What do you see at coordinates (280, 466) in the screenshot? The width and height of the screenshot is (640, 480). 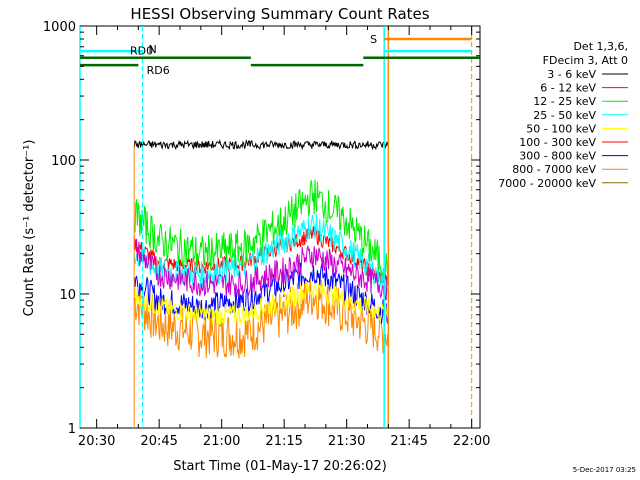 I see `x-axis-label: Start Time (01-May-17 20:26:02)` at bounding box center [280, 466].